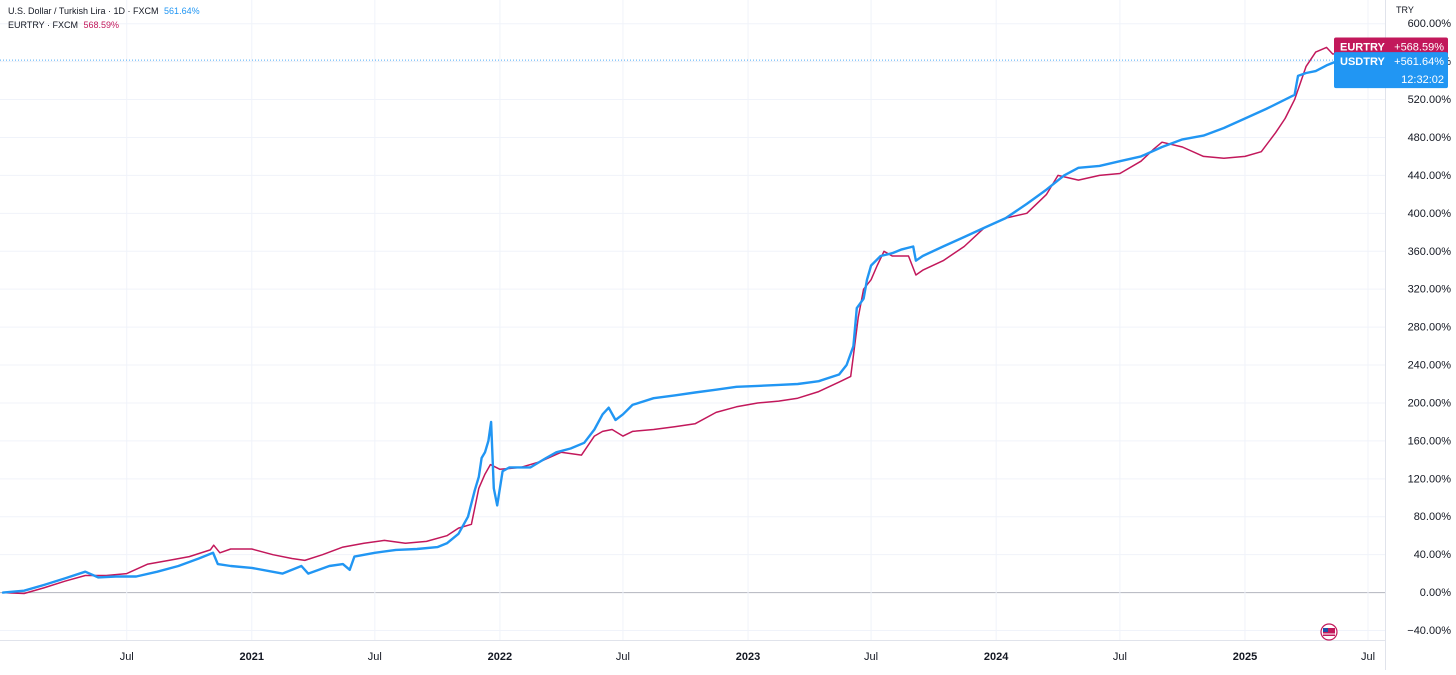 This screenshot has width=1456, height=675. Describe the element at coordinates (1430, 479) in the screenshot. I see `y-tick-label: 120.00%` at that location.